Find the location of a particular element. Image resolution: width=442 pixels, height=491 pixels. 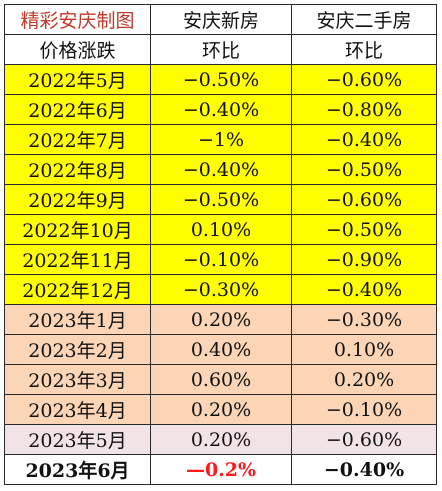

month-cell: 2023年3月 is located at coordinates (77, 379).